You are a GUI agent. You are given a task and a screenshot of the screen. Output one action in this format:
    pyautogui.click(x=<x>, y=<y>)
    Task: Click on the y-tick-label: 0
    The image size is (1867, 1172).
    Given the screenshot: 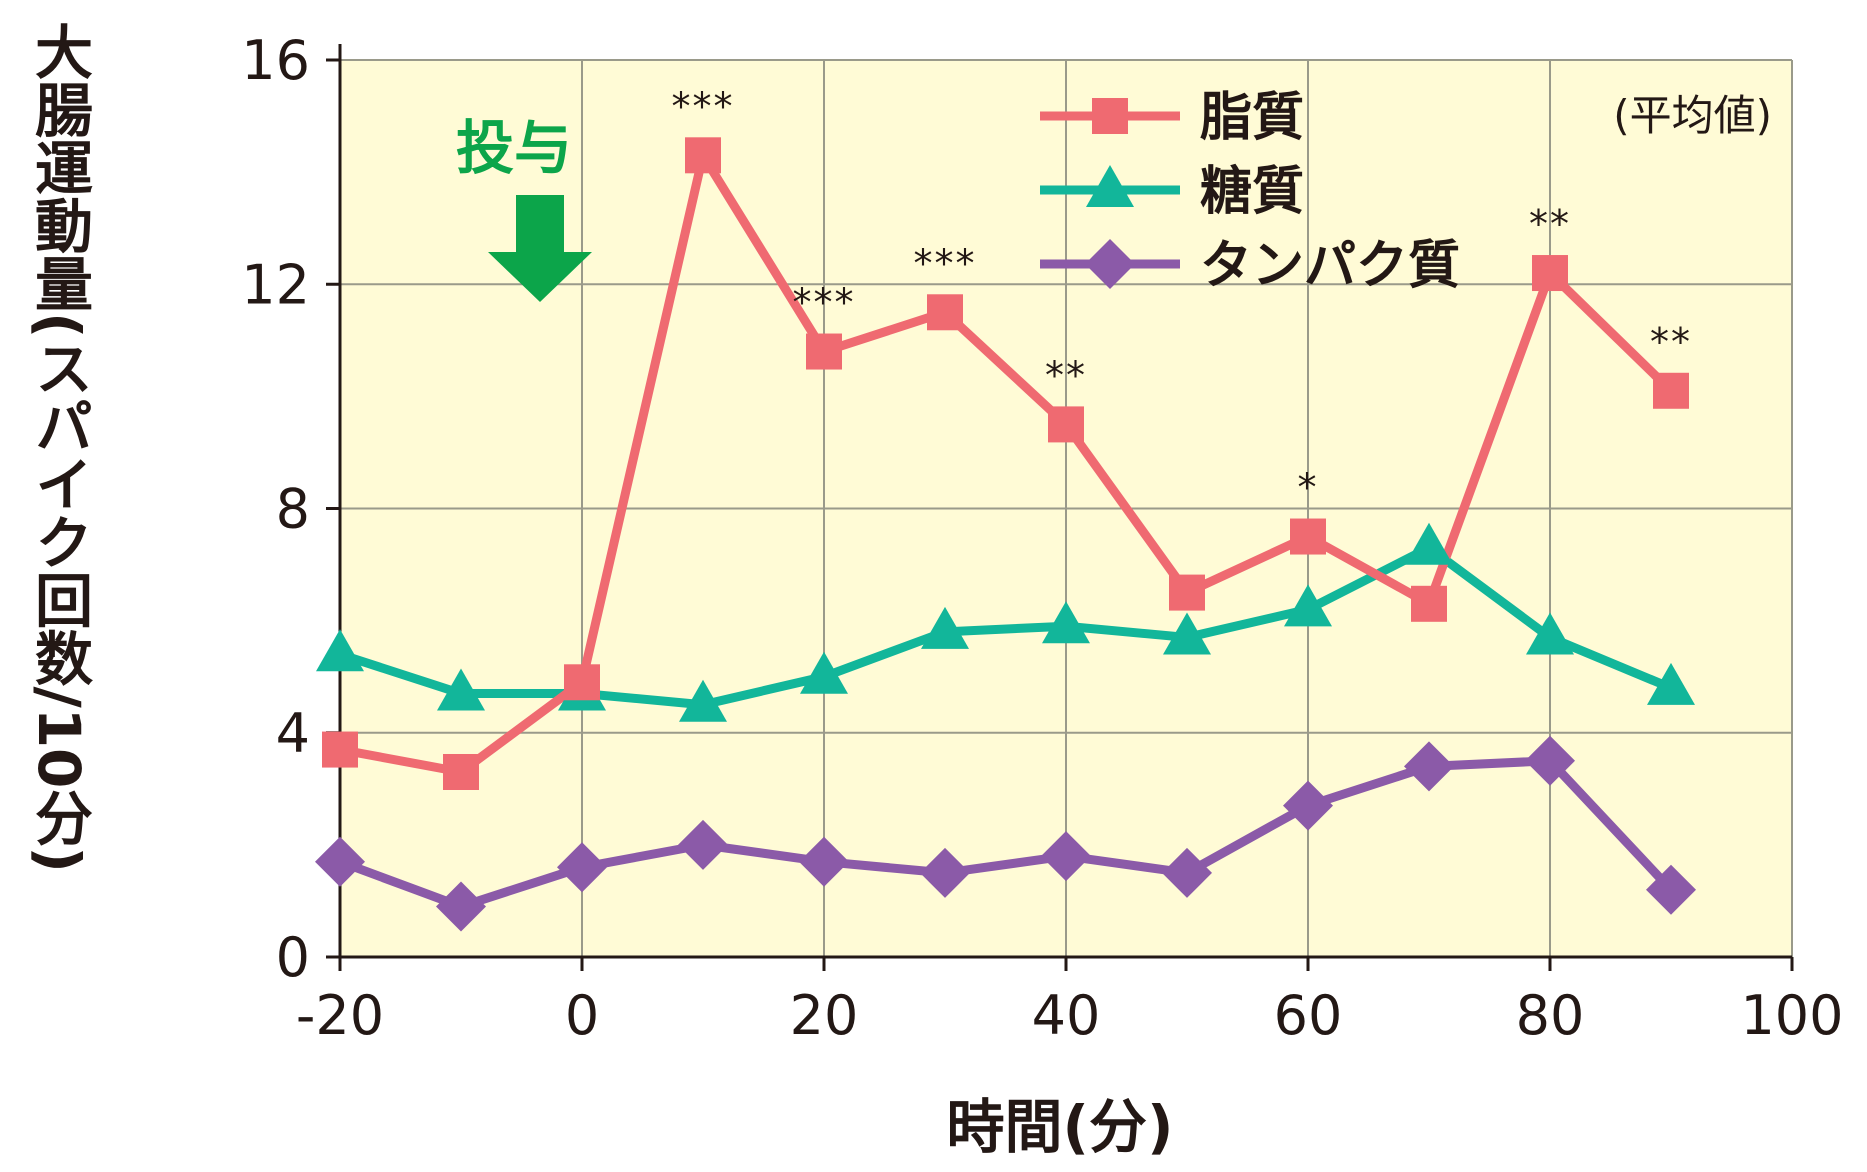 What is the action you would take?
    pyautogui.click(x=293, y=957)
    